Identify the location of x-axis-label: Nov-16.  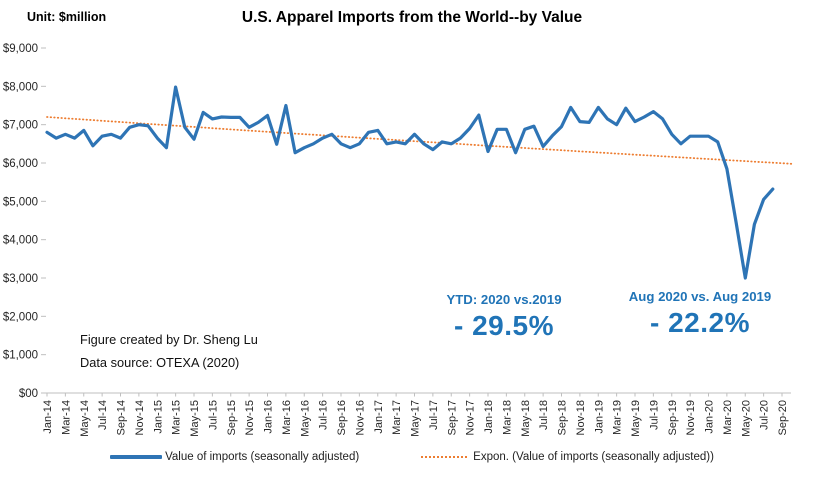
(360, 417).